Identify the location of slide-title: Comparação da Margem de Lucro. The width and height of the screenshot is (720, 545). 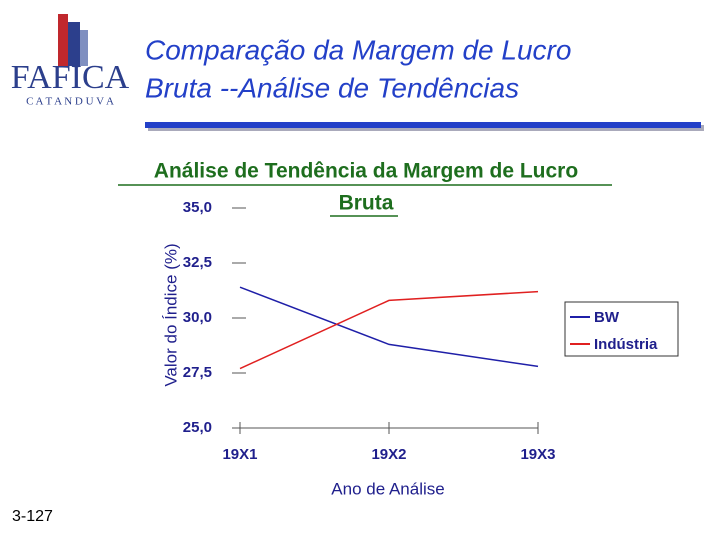
(358, 49).